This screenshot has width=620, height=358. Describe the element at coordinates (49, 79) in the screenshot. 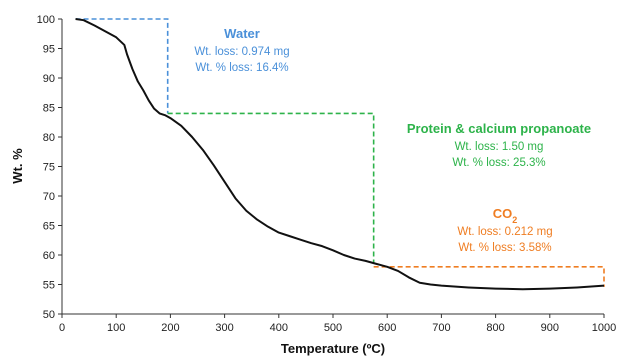

I see `y-tick-label: 90` at that location.